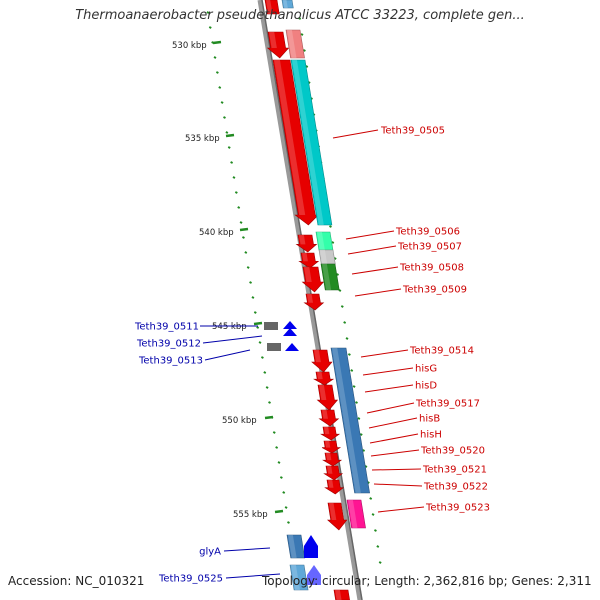 This screenshot has height=600, width=600. Describe the element at coordinates (427, 232) in the screenshot. I see `gene-label: Teth39_0506` at that location.